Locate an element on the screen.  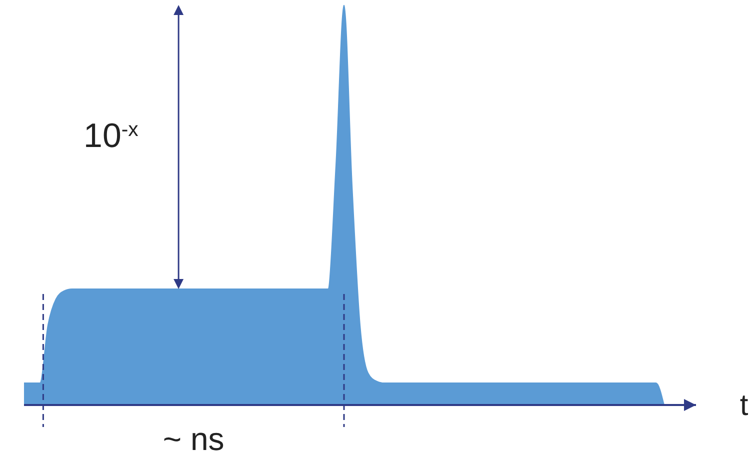
annotation: 10$^{-x}$ is located at coordinates (111, 136).